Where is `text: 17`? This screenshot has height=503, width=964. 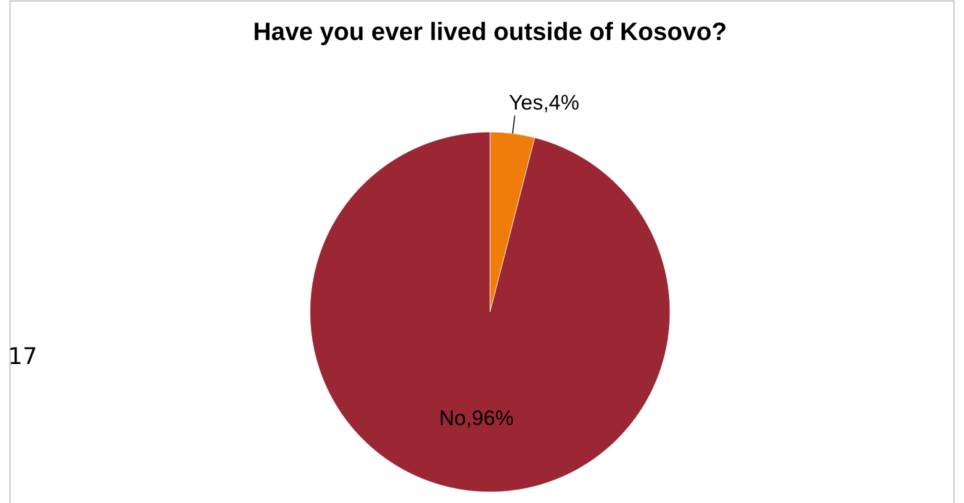 text: 17 is located at coordinates (23, 357).